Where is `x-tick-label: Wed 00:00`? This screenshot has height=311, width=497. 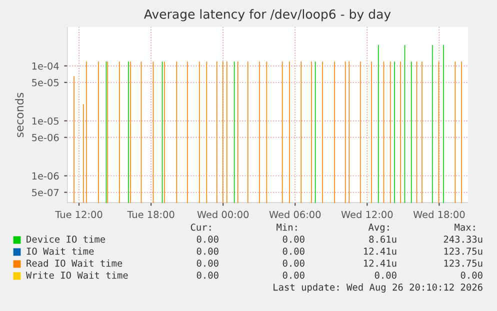
x-tick-label: Wed 00:00 is located at coordinates (223, 214).